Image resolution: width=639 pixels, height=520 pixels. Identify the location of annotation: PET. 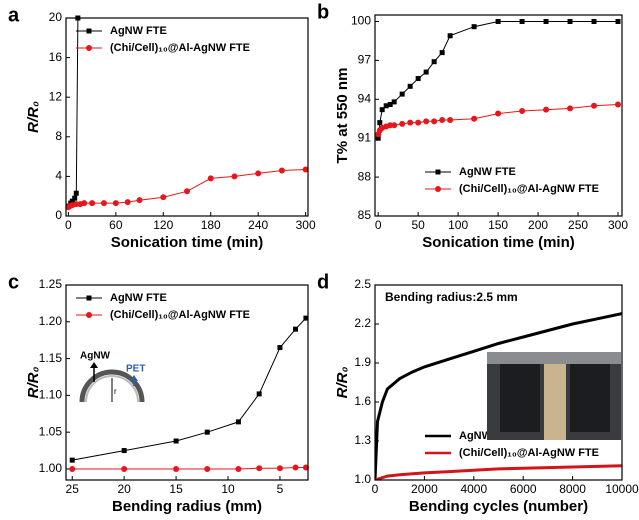
(135, 369).